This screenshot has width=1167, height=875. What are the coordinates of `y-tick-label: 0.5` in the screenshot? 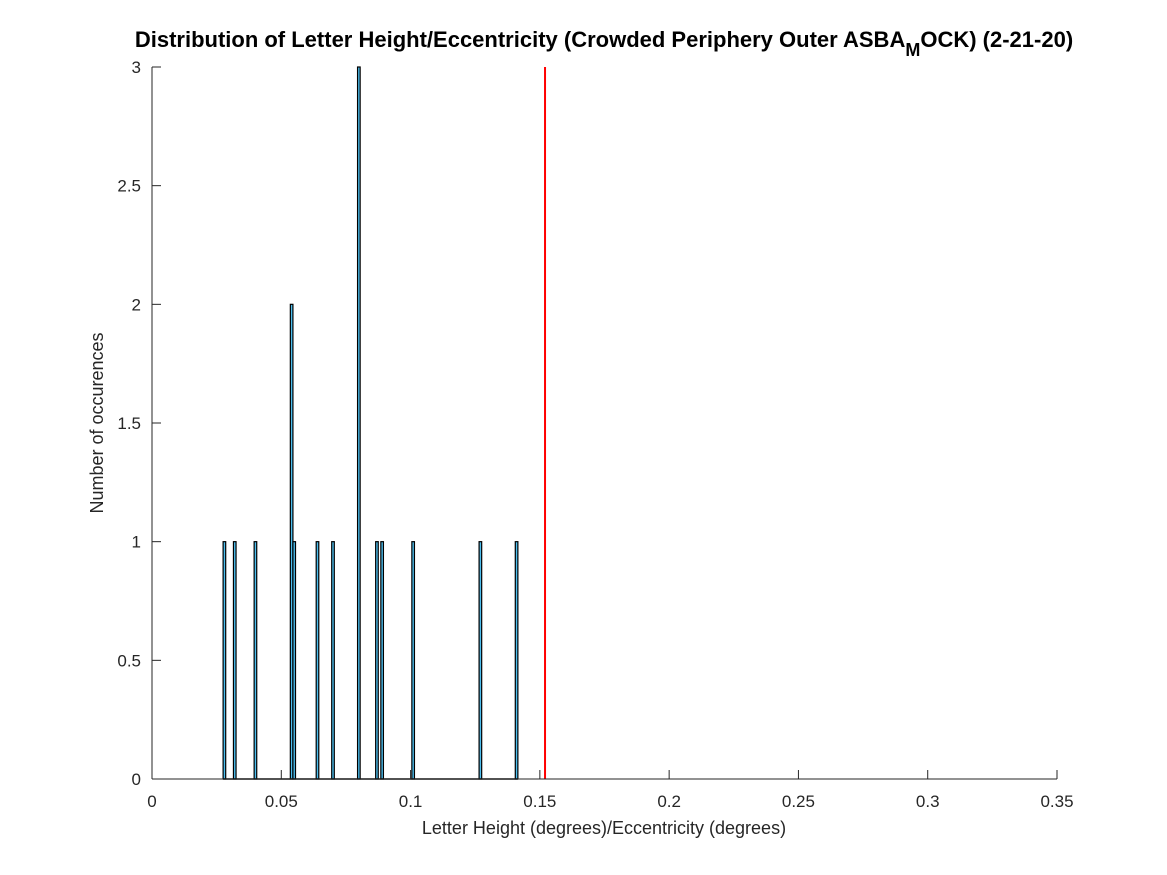 It's located at (129, 660).